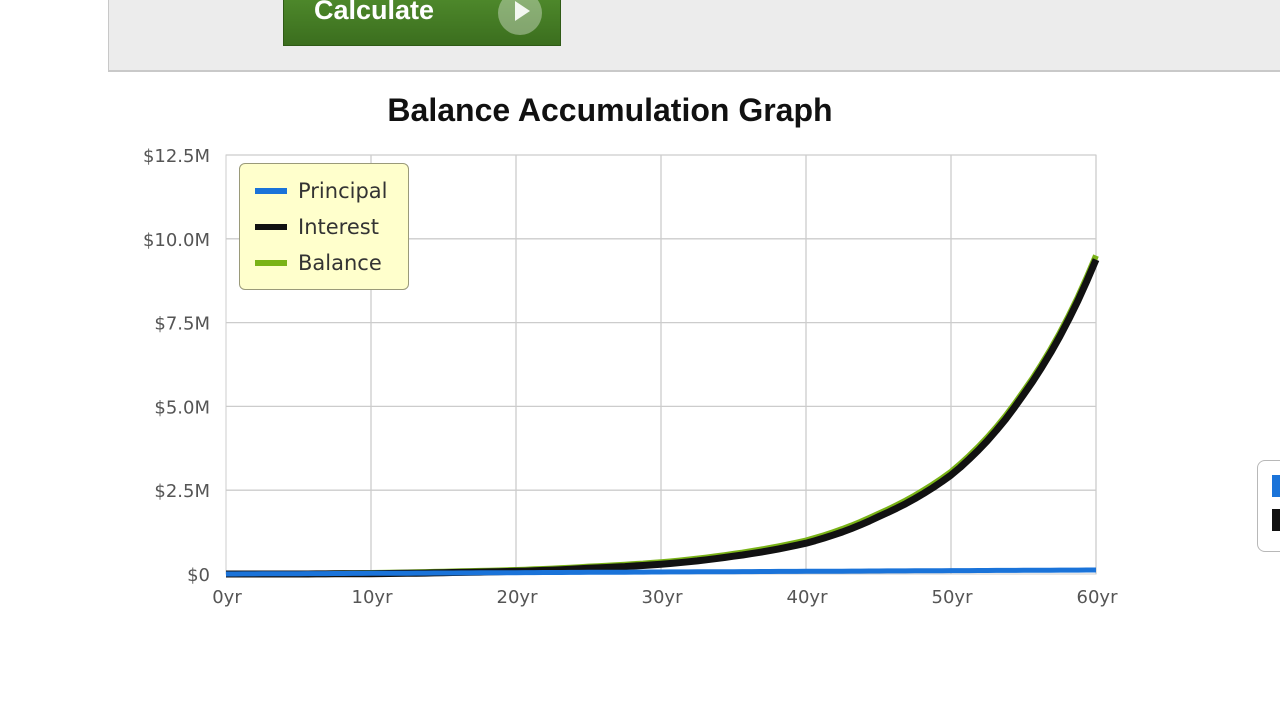 The image size is (1280, 720). I want to click on legend-swatch-principal, so click(271, 191).